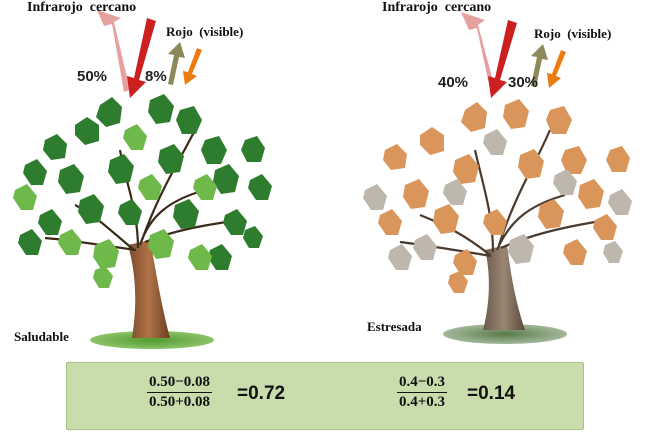 This screenshot has height=437, width=650. Describe the element at coordinates (192, 66) in the screenshot. I see `healthy-red-incoming-arrow` at that location.